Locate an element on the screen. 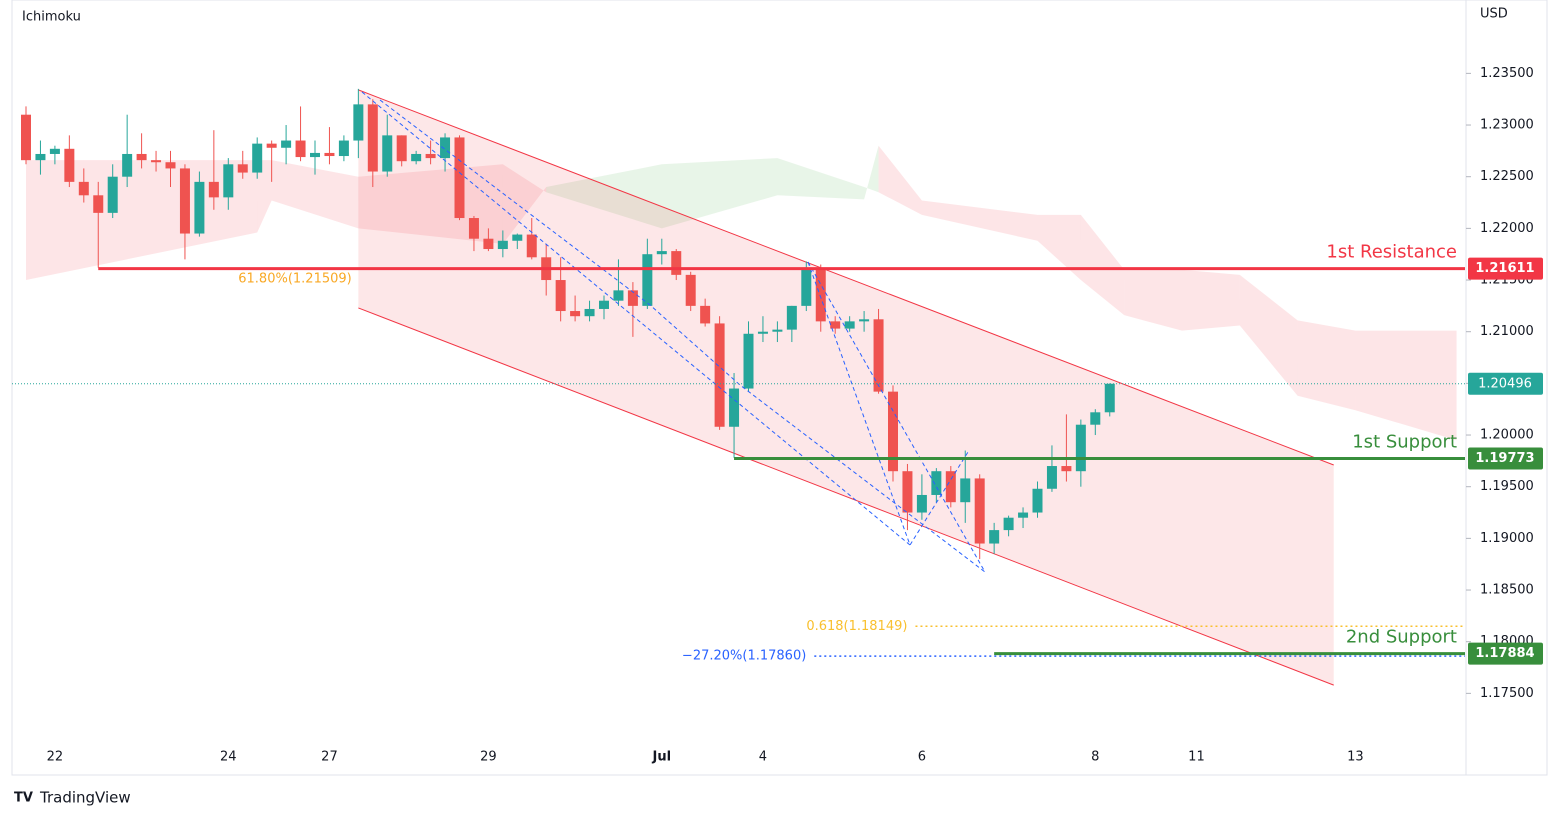 This screenshot has height=823, width=1561. y-tick-label: 1.19500 is located at coordinates (1507, 486).